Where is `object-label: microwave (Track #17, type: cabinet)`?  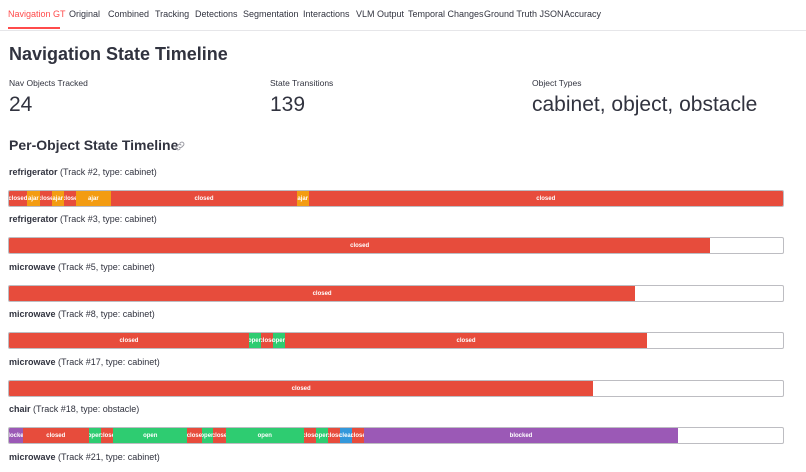
object-label: microwave (Track #17, type: cabinet) is located at coordinates (84, 362).